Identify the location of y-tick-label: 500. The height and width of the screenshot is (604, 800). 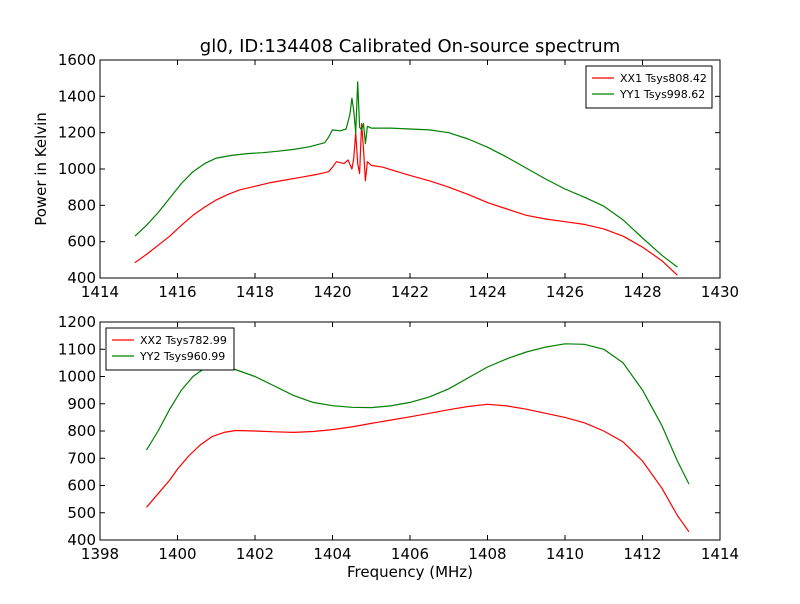
(81, 513).